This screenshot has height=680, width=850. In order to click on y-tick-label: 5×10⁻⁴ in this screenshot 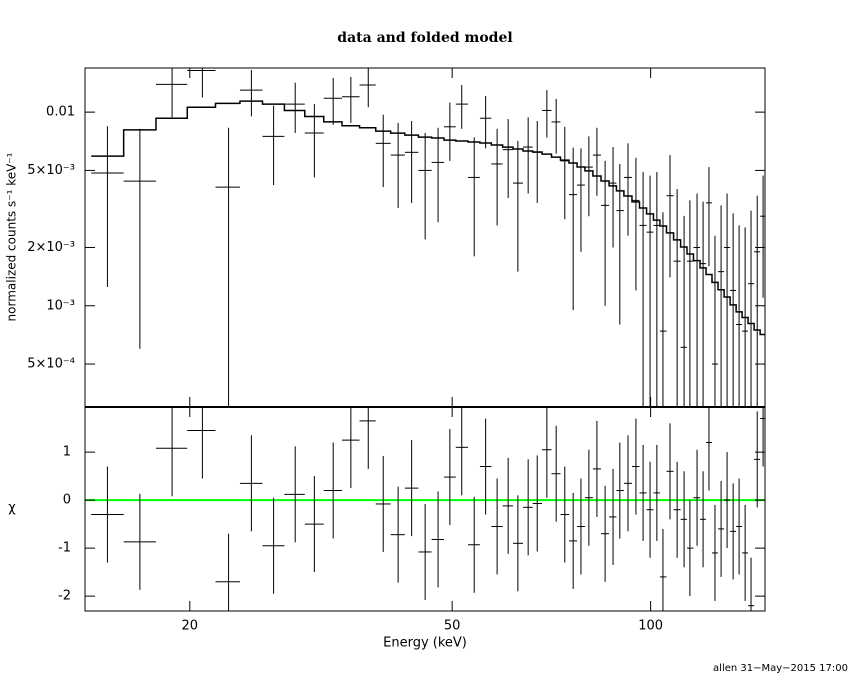, I will do `click(51, 364)`.